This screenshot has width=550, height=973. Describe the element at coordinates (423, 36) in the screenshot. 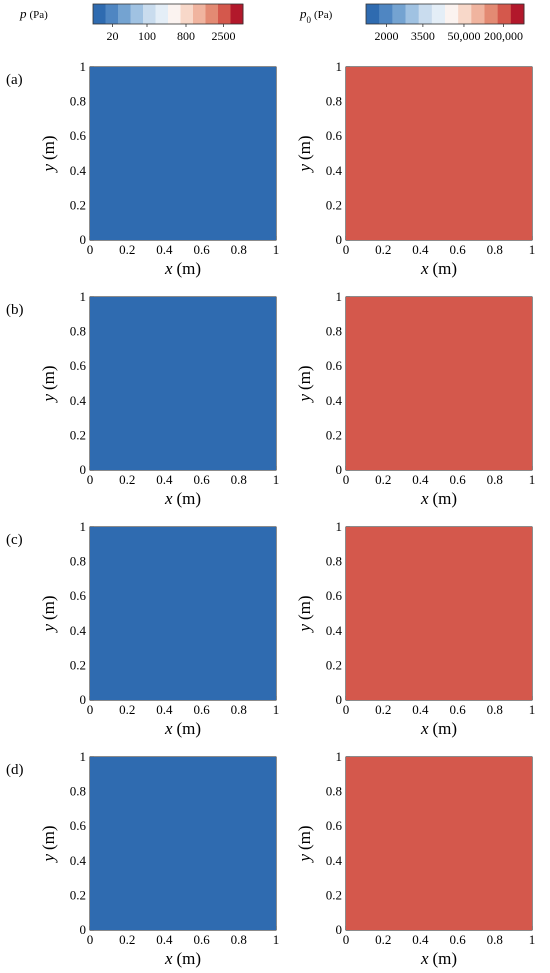

I see `colorbar-tick-label: 3500` at that location.